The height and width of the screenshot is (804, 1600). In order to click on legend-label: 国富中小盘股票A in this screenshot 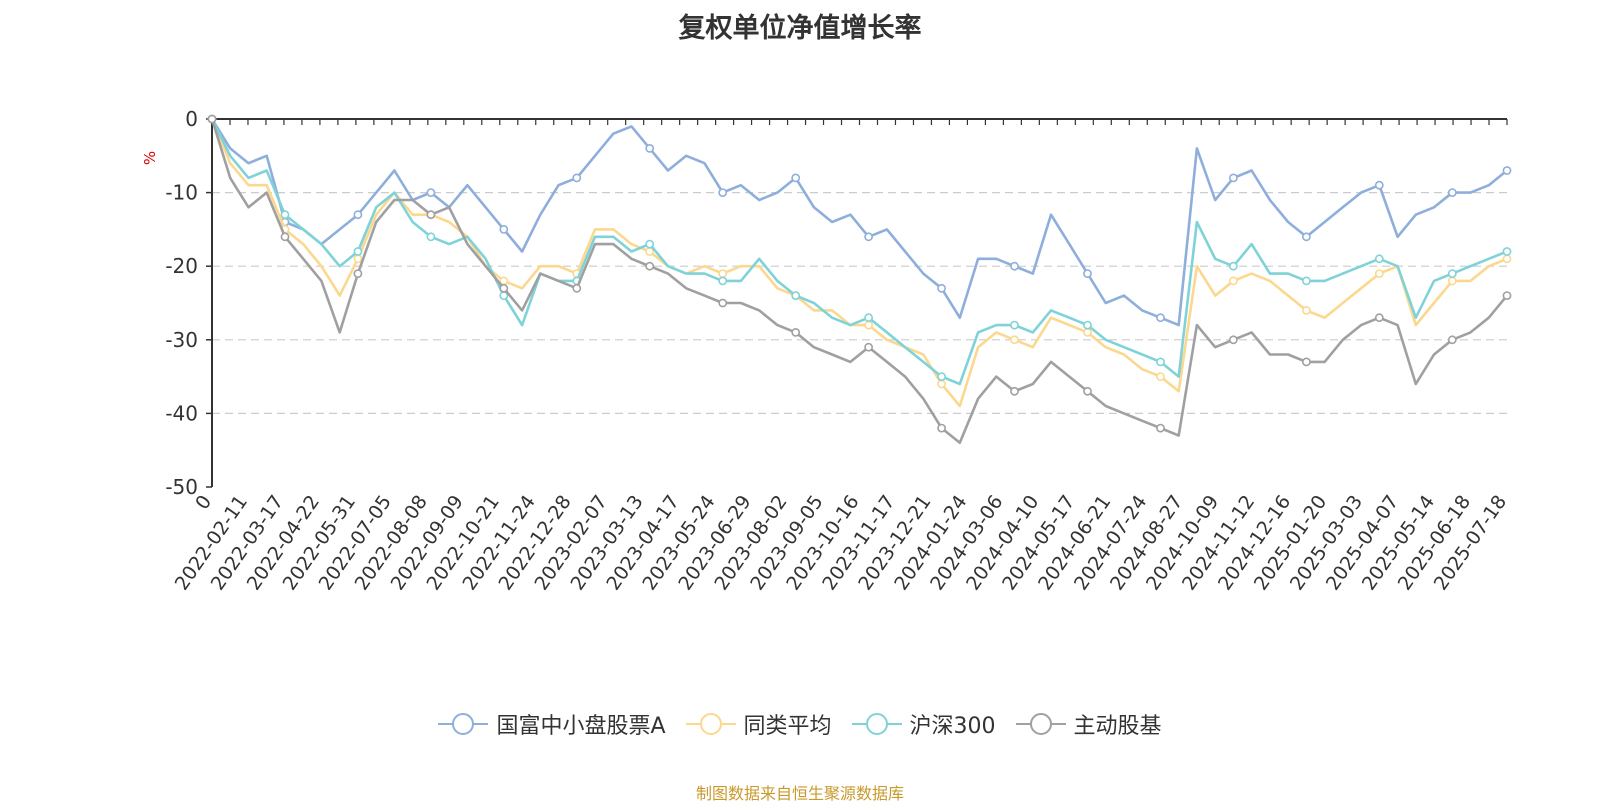, I will do `click(581, 726)`.